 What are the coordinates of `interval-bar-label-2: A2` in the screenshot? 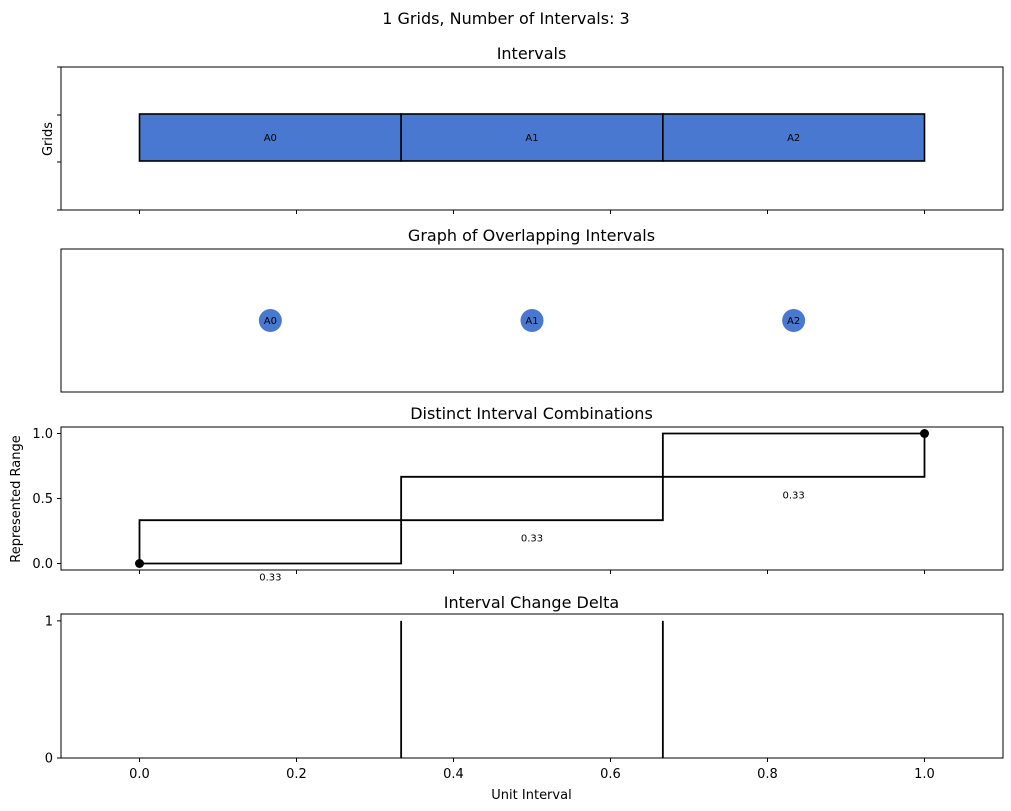 It's located at (793, 138).